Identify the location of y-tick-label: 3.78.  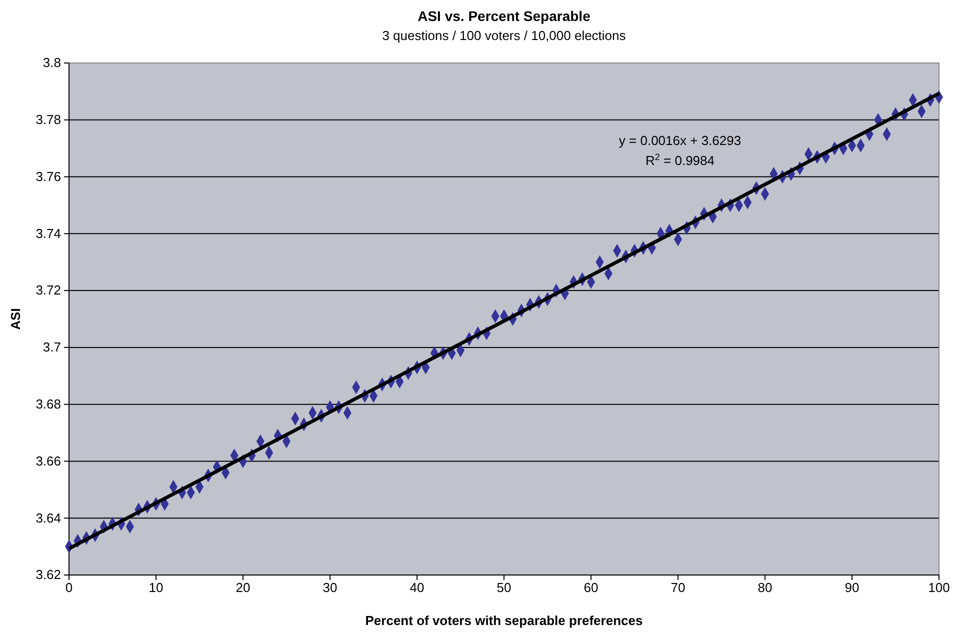
(48, 120).